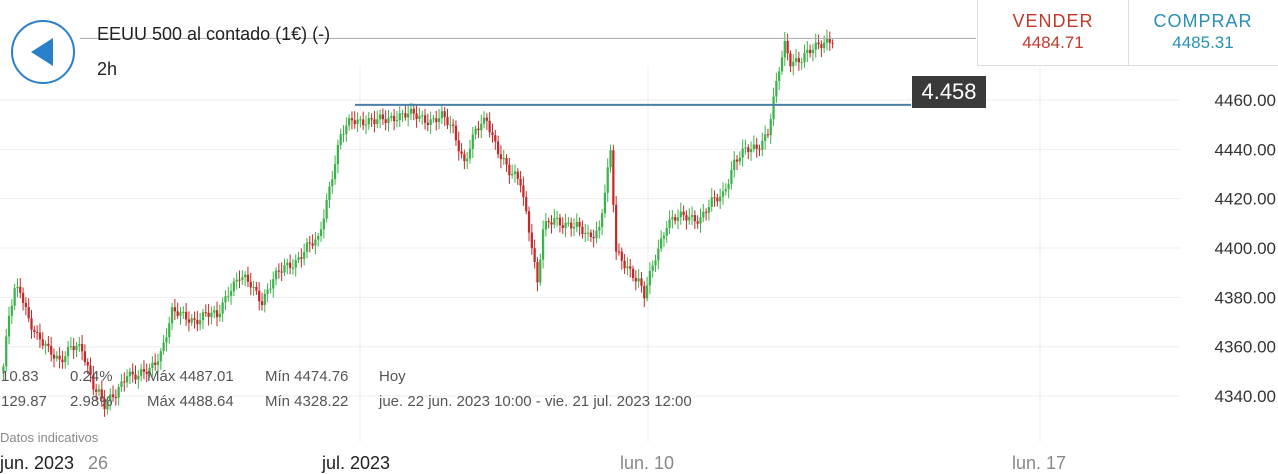 This screenshot has width=1278, height=474. I want to click on trade-panel: VENDER 4484.71 COMPRAR 4485.31, so click(1127, 33).